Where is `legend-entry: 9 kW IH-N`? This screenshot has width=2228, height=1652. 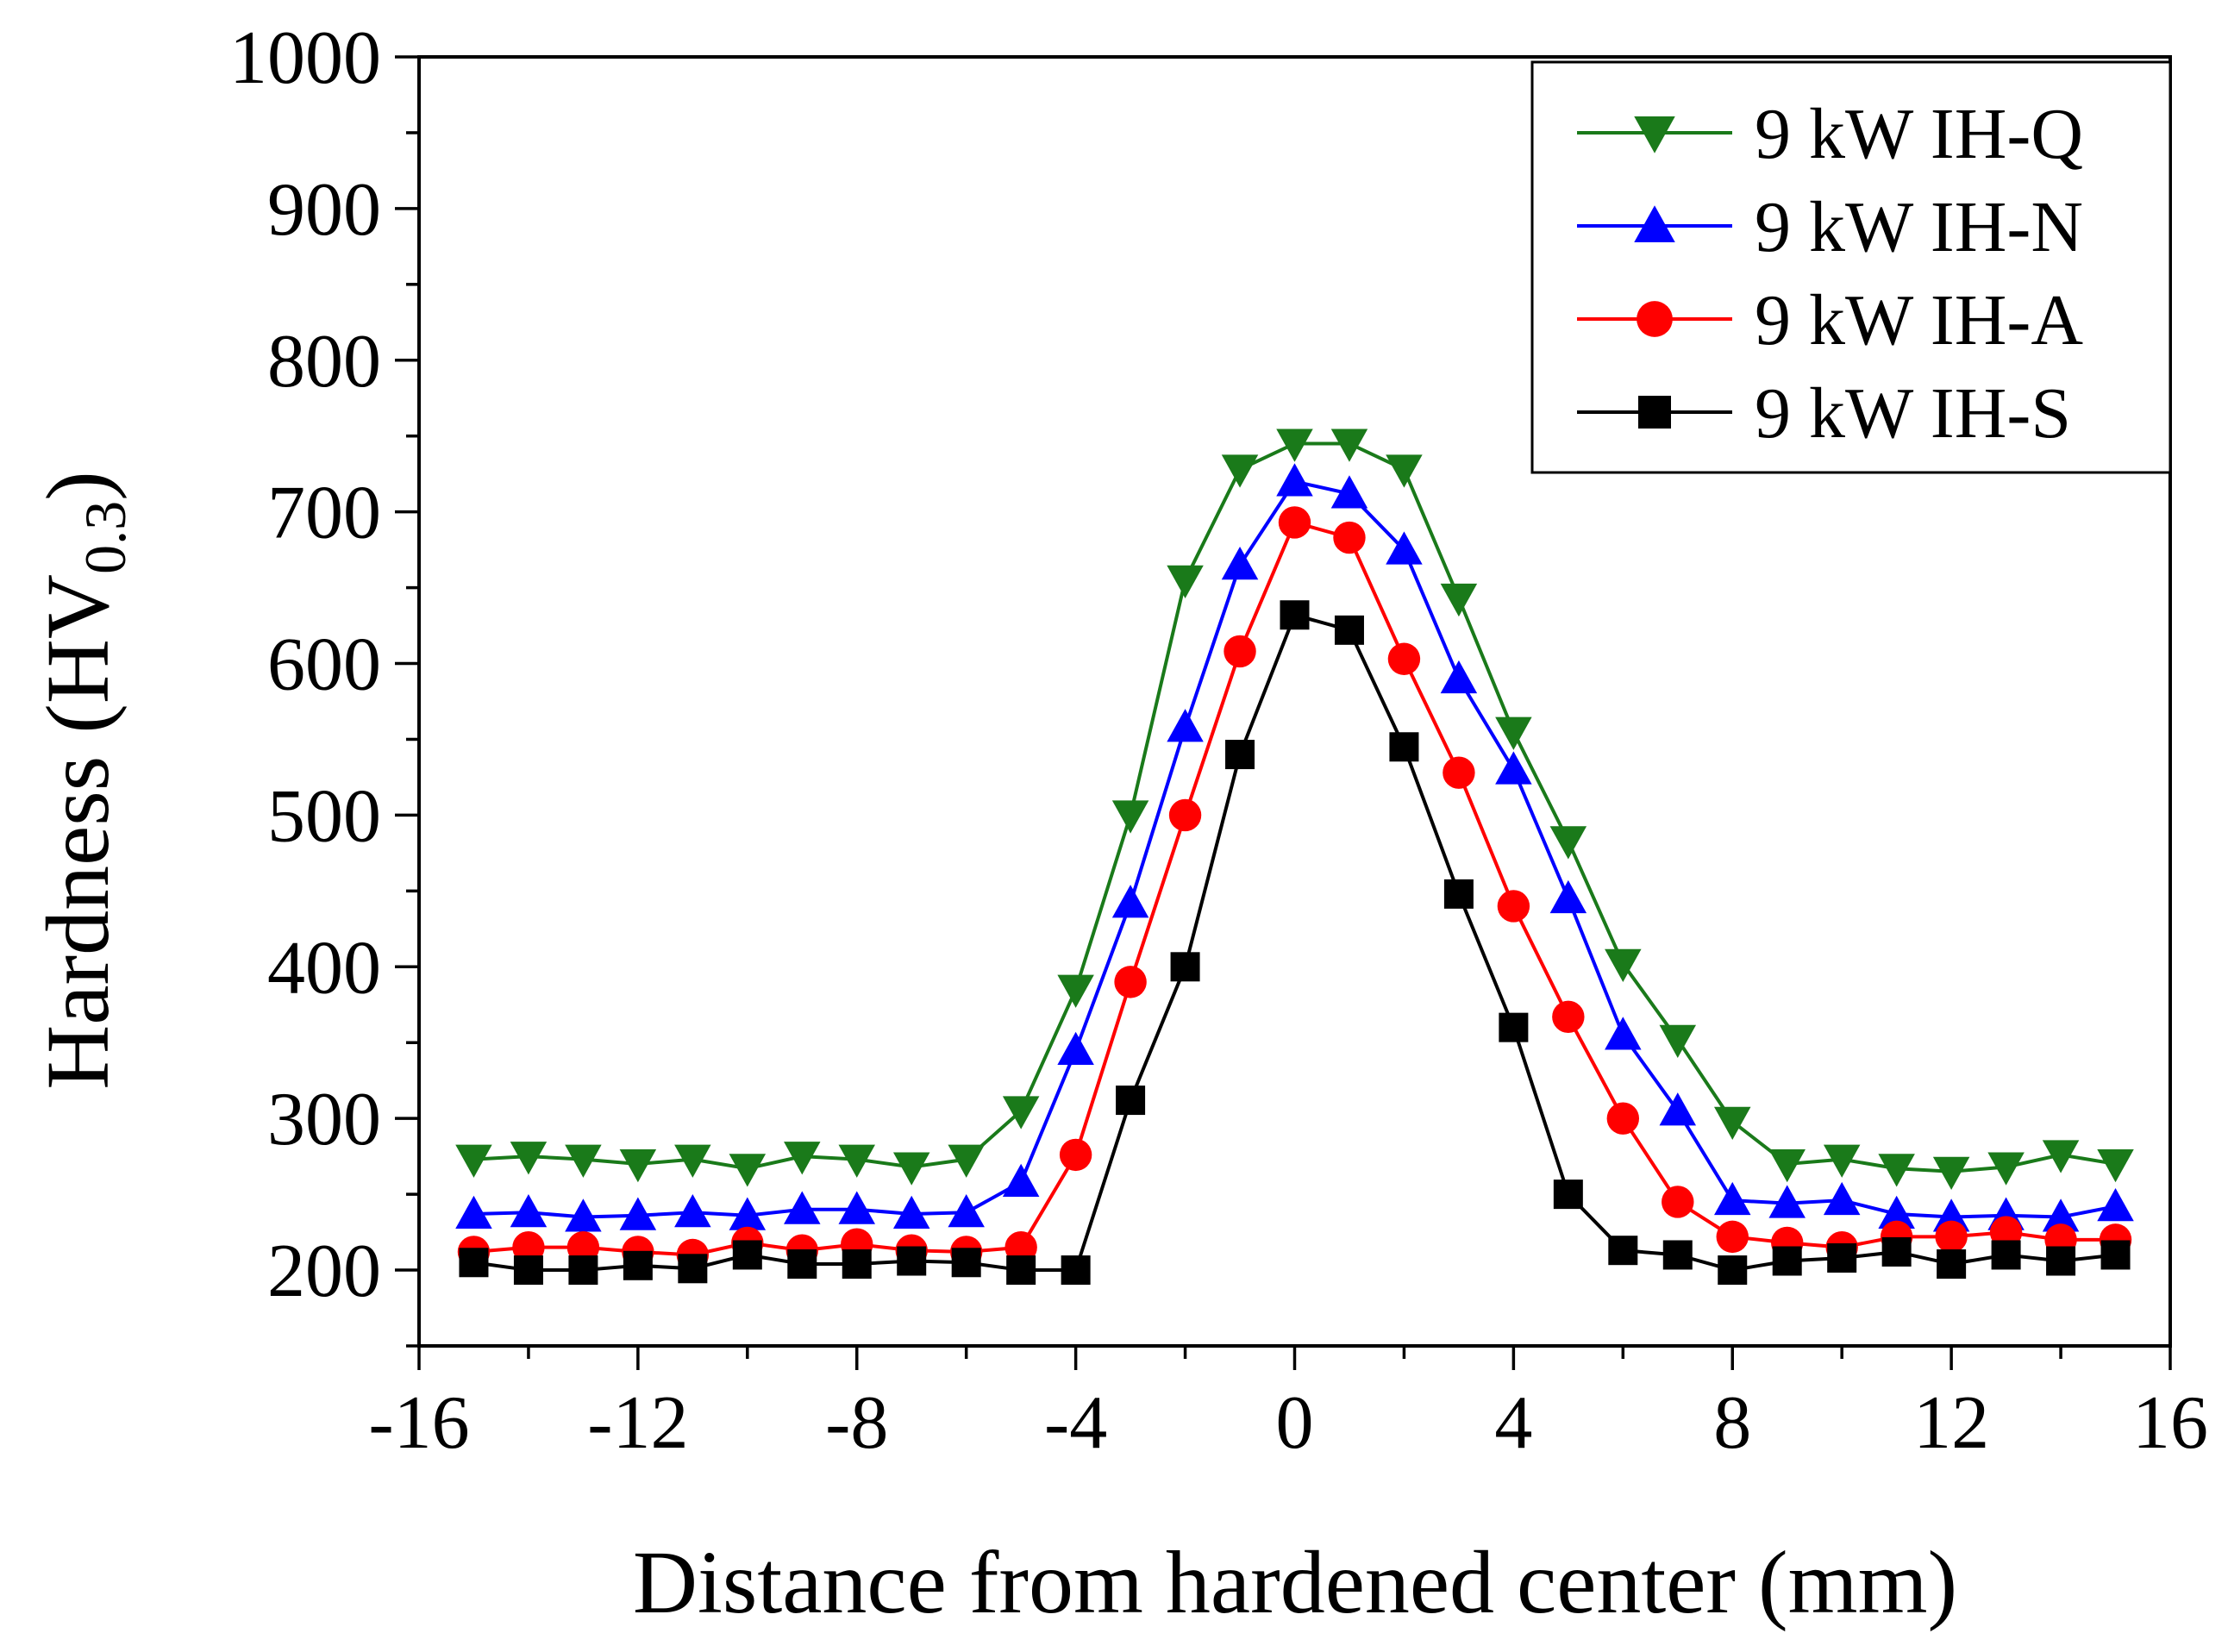 legend-entry: 9 kW IH-N is located at coordinates (1830, 227).